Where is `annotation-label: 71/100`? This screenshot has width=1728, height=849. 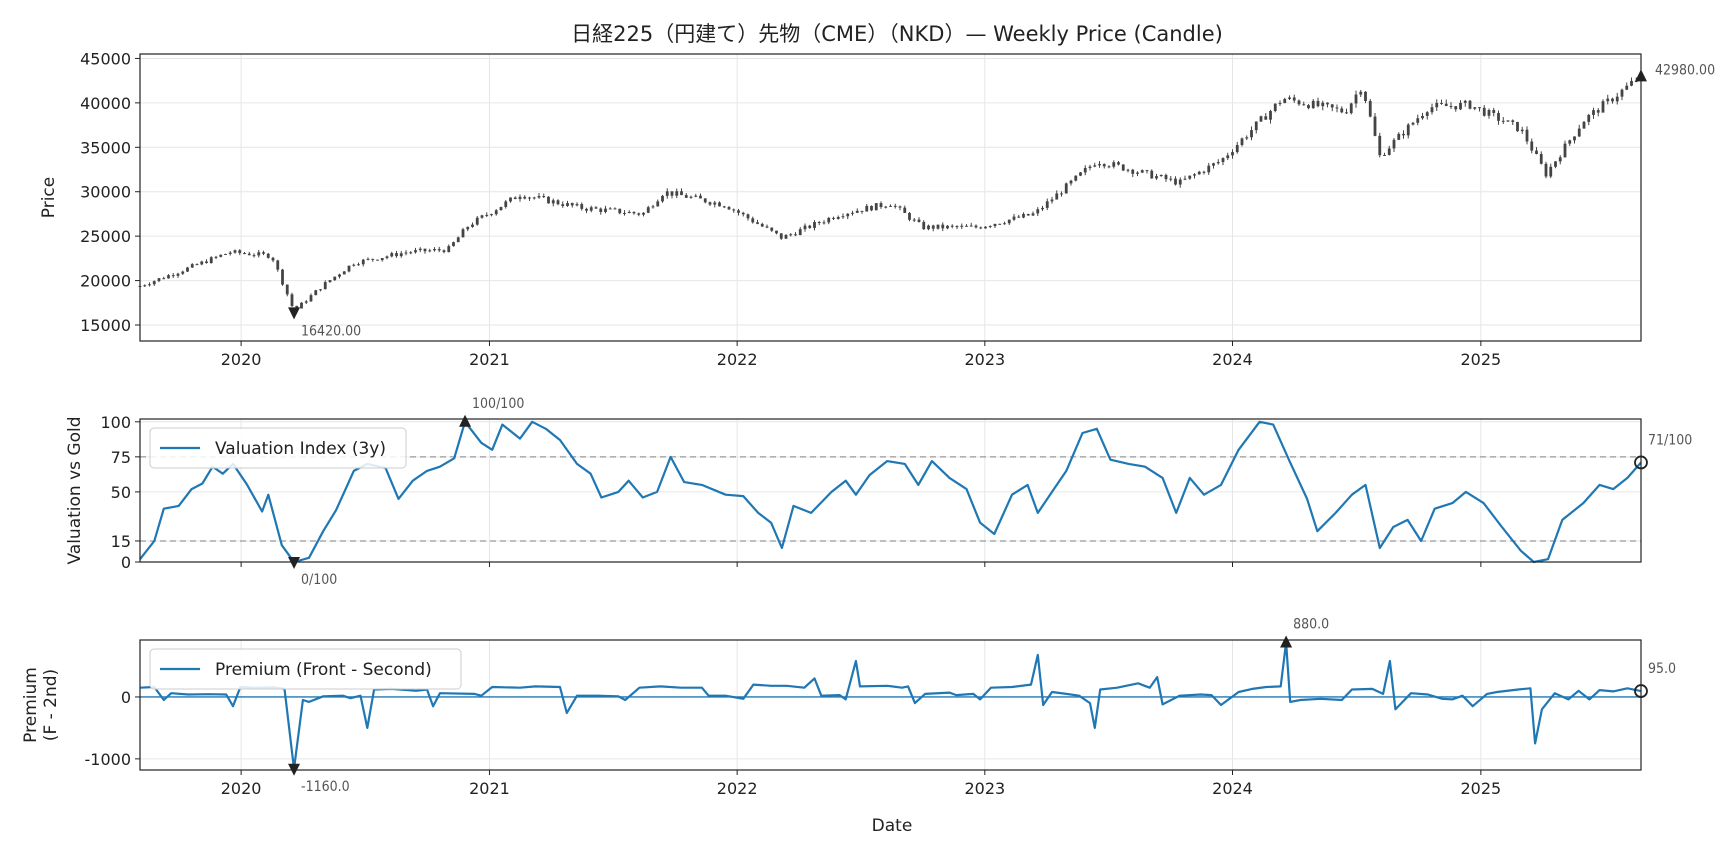
annotation-label: 71/100 is located at coordinates (1670, 440).